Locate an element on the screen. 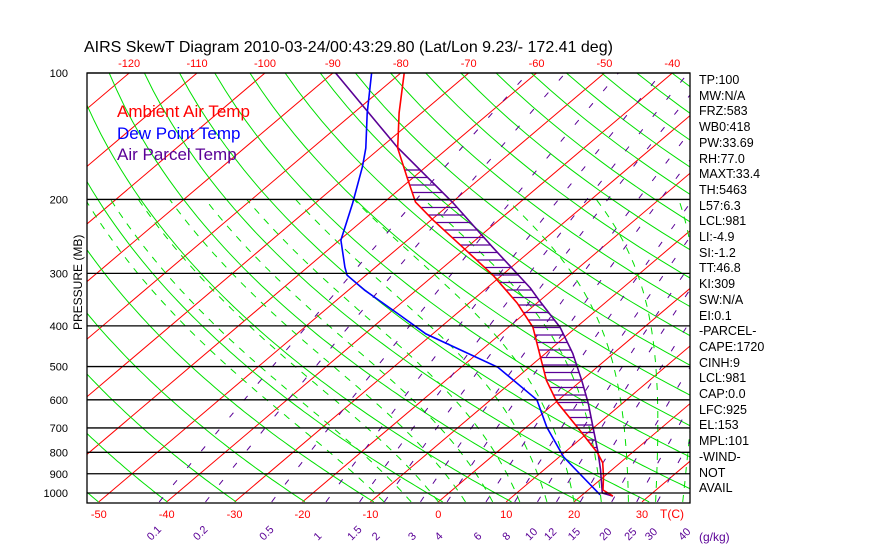  pressure-tick-label: 300 is located at coordinates (59, 274).